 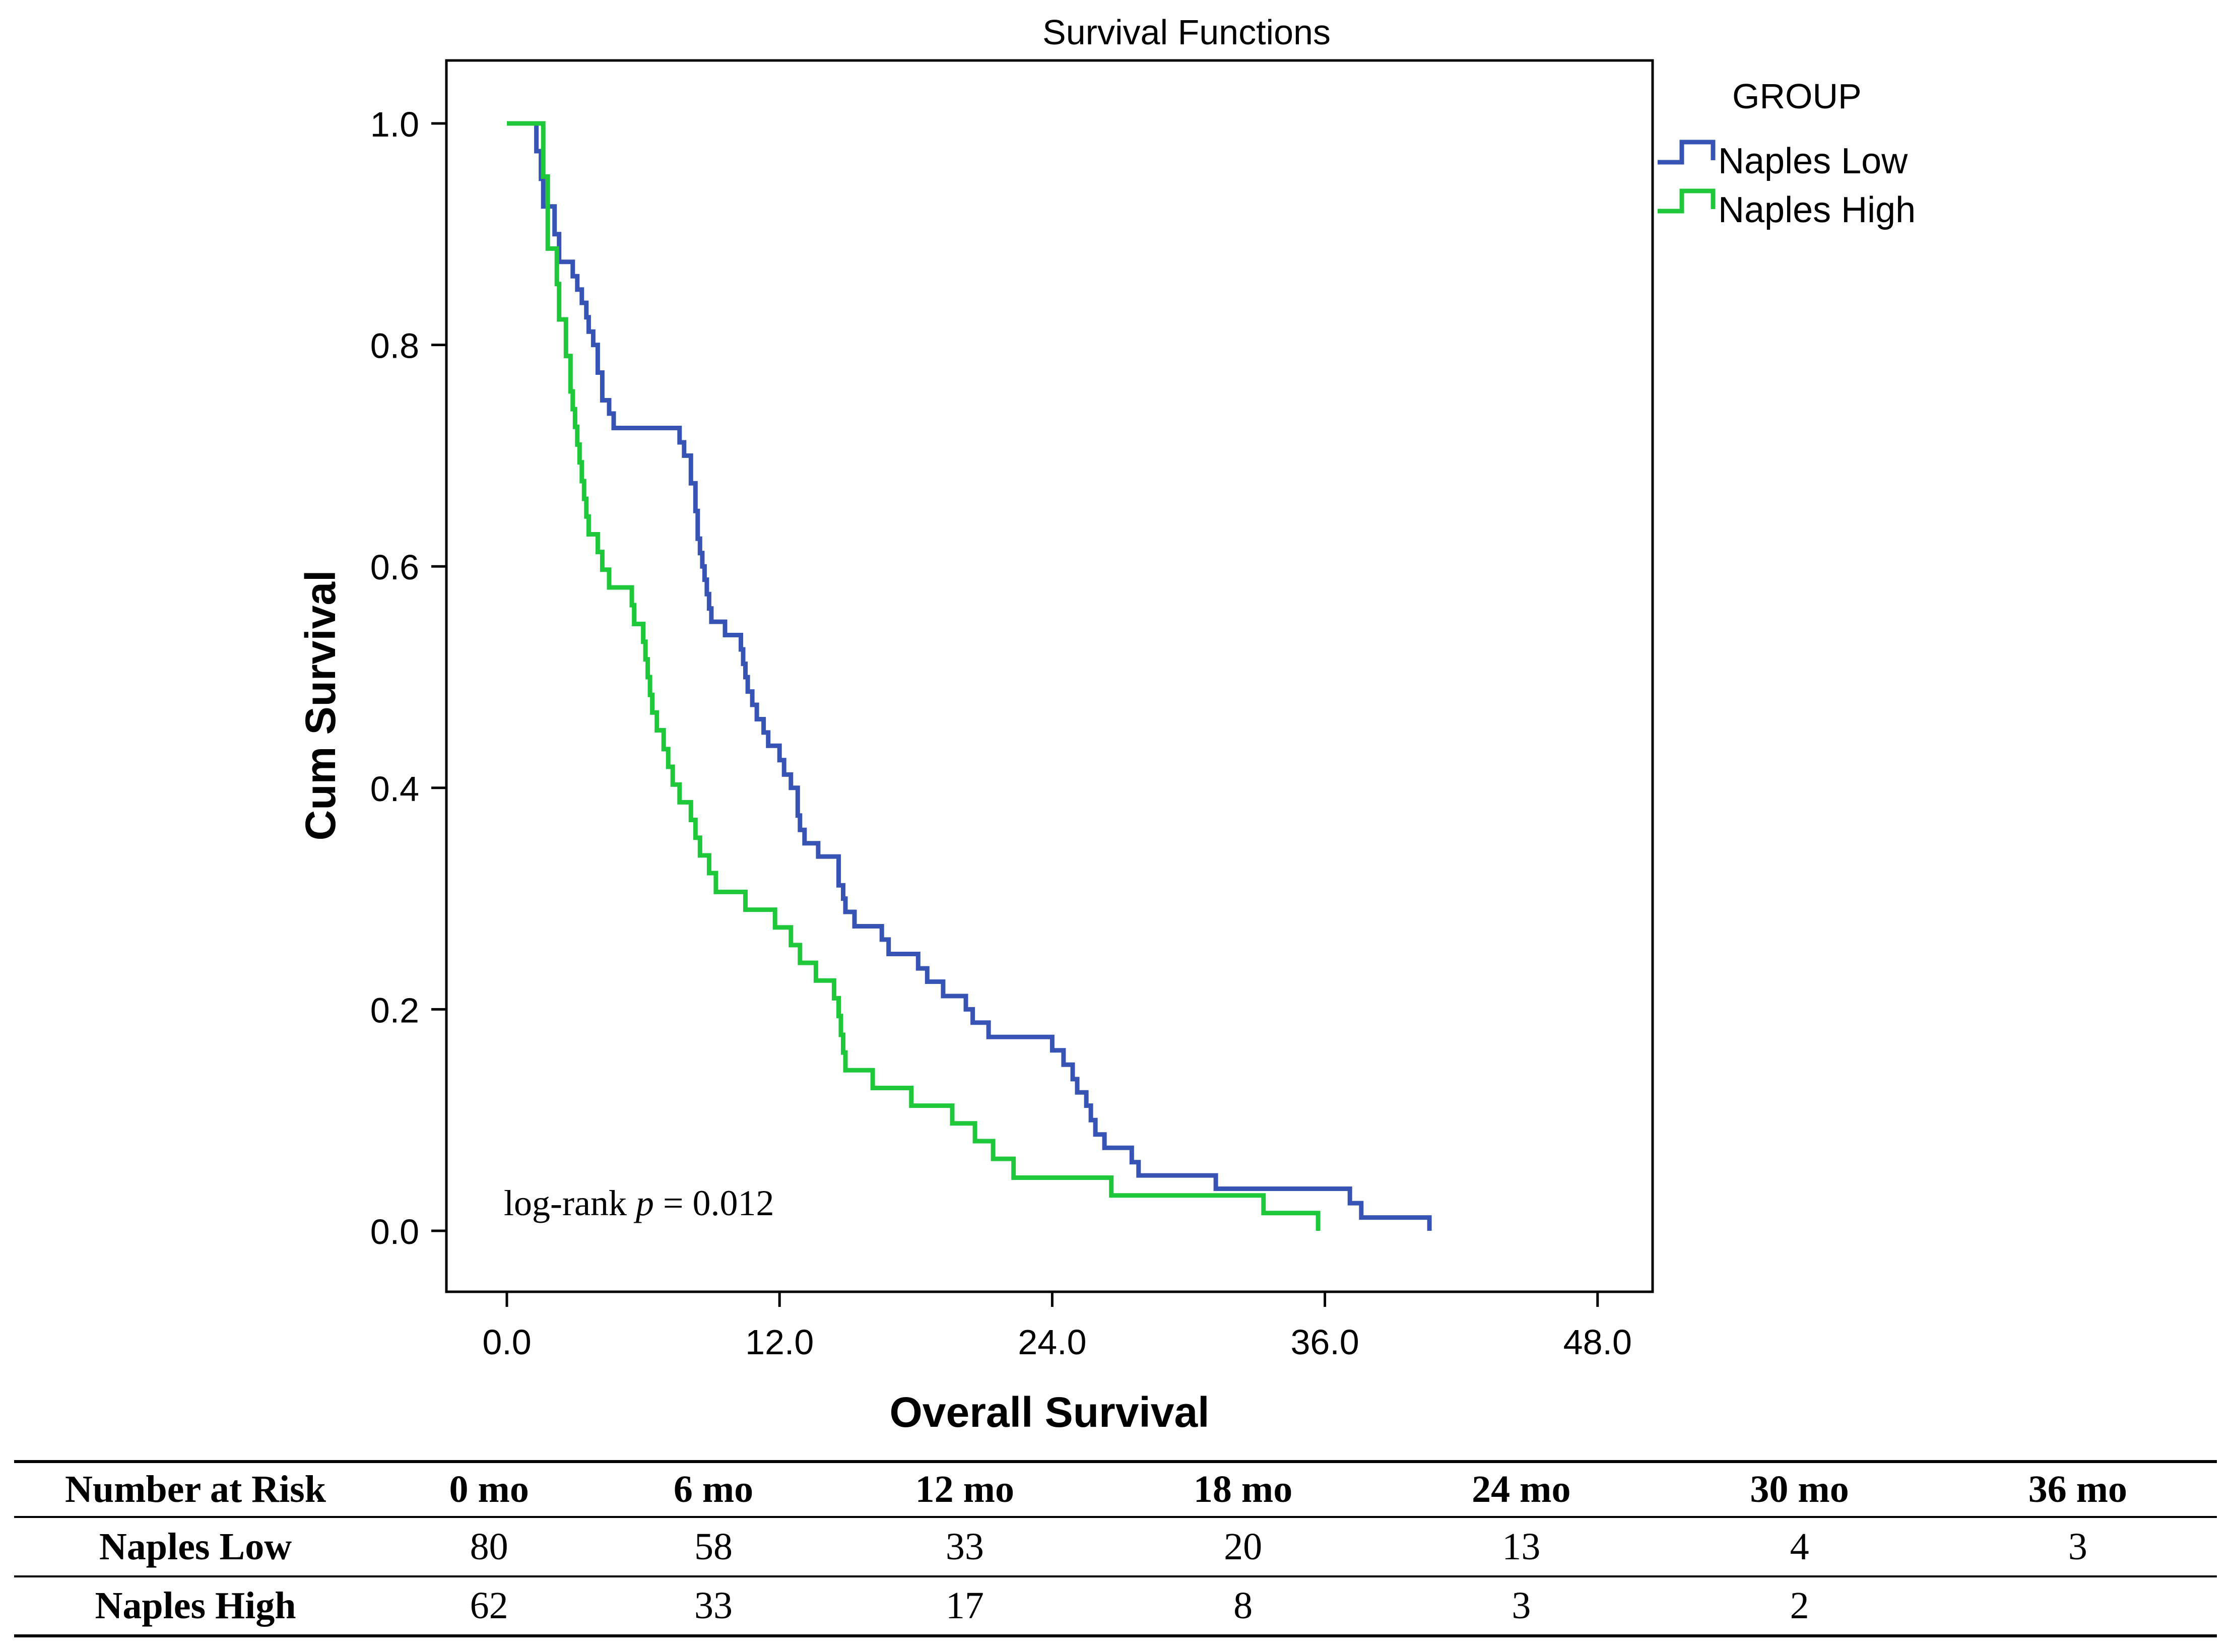 I want to click on y-tick-label: 0.0, so click(x=395, y=1231).